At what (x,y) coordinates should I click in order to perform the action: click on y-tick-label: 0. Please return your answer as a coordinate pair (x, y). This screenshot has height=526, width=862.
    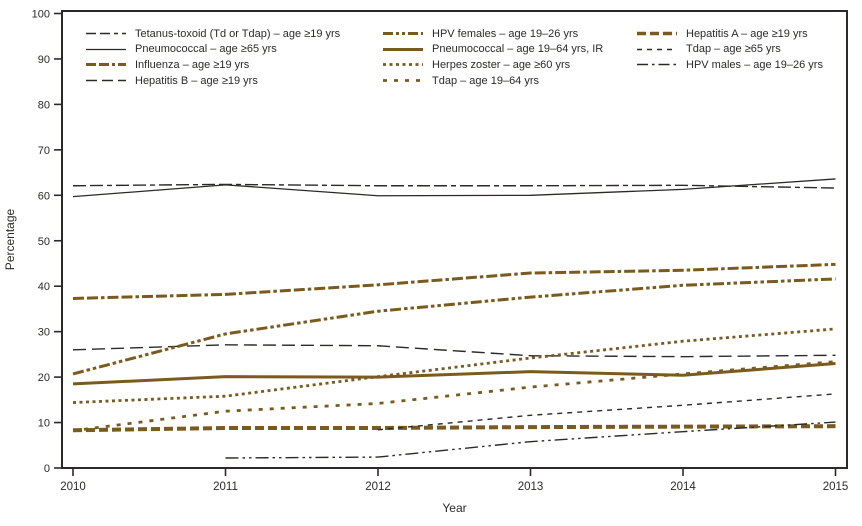
    Looking at the image, I should click on (47, 469).